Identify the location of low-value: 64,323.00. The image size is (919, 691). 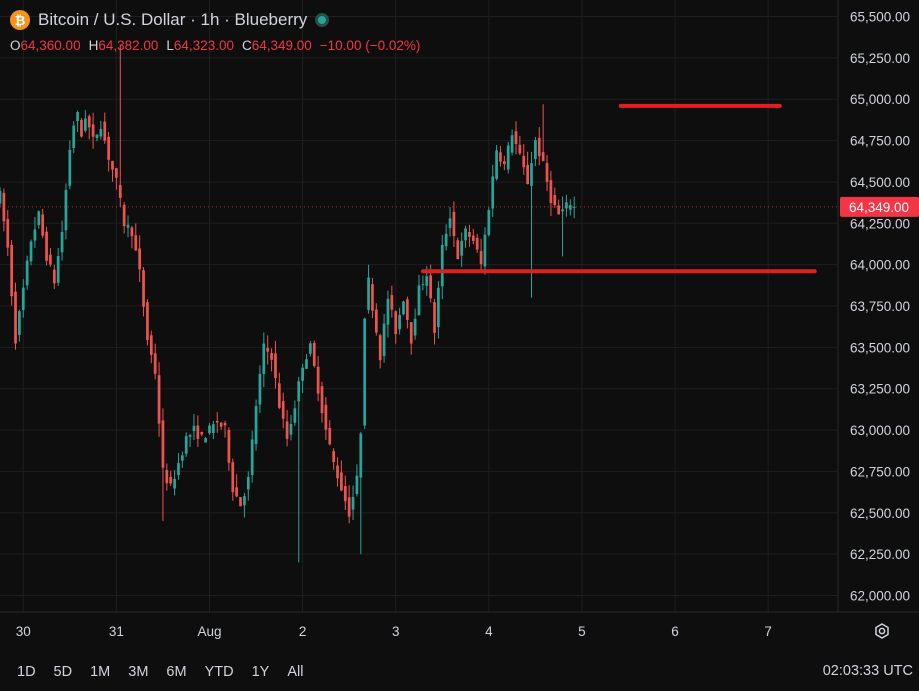
(203, 45).